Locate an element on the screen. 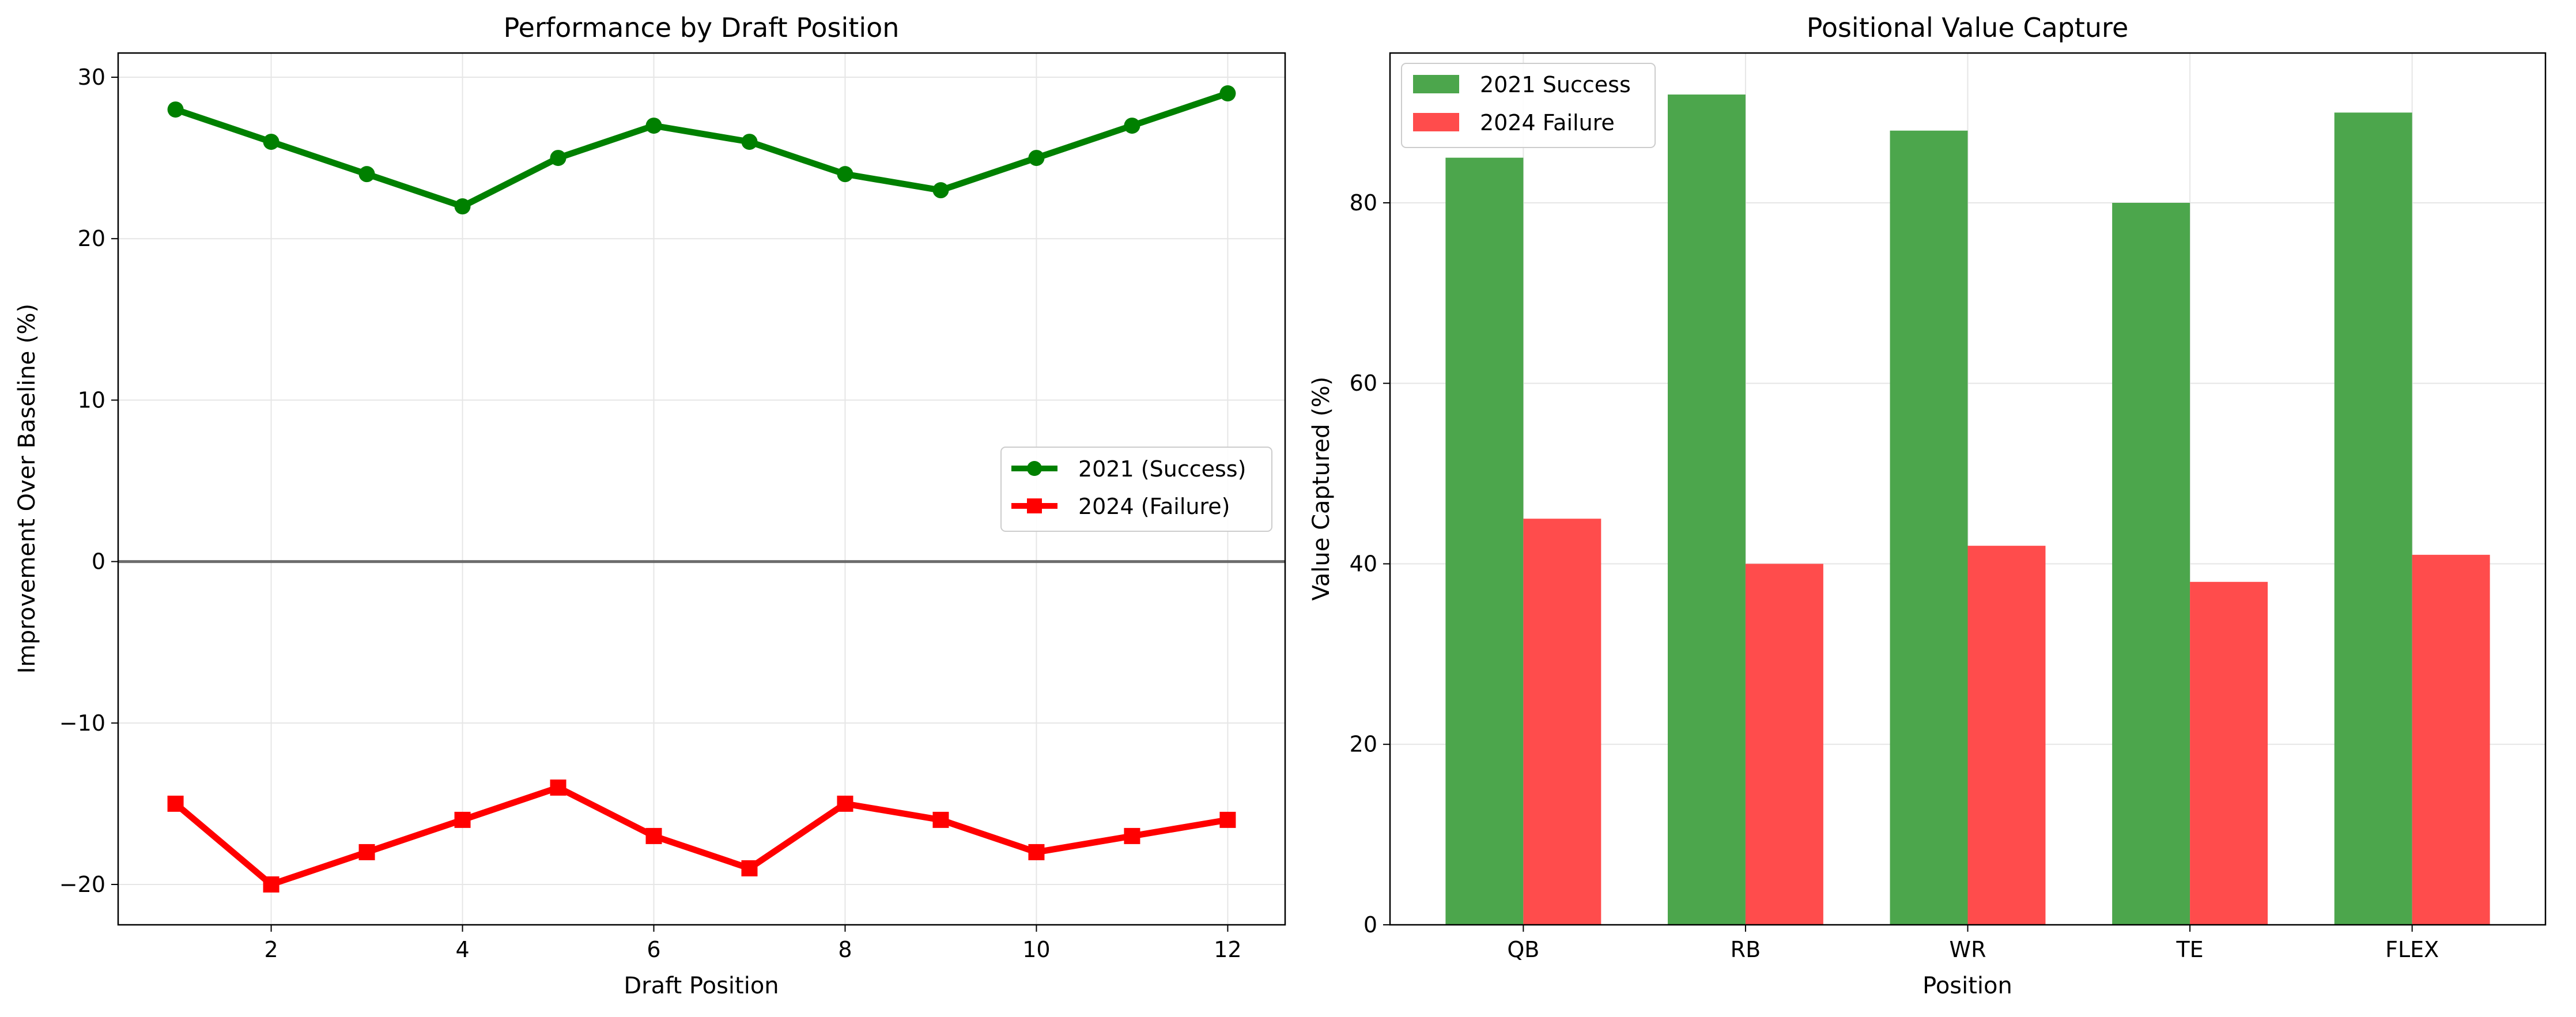 Image resolution: width=2576 pixels, height=1017 pixels. bar-2024-wr is located at coordinates (2006, 735).